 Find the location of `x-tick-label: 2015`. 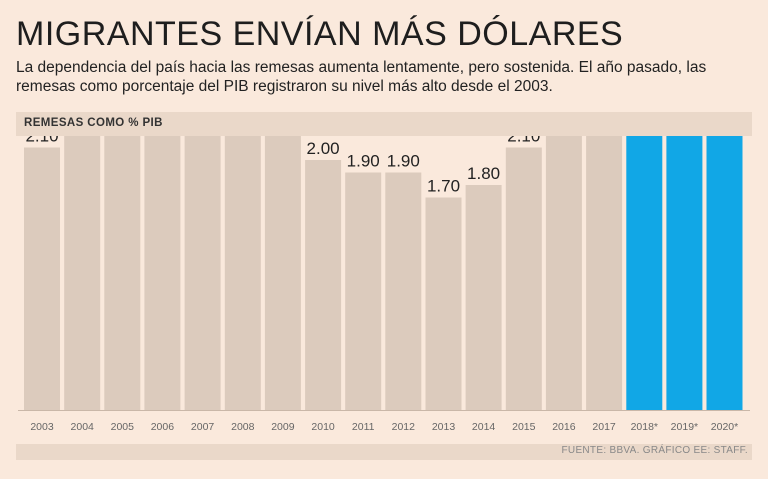

x-tick-label: 2015 is located at coordinates (524, 427).